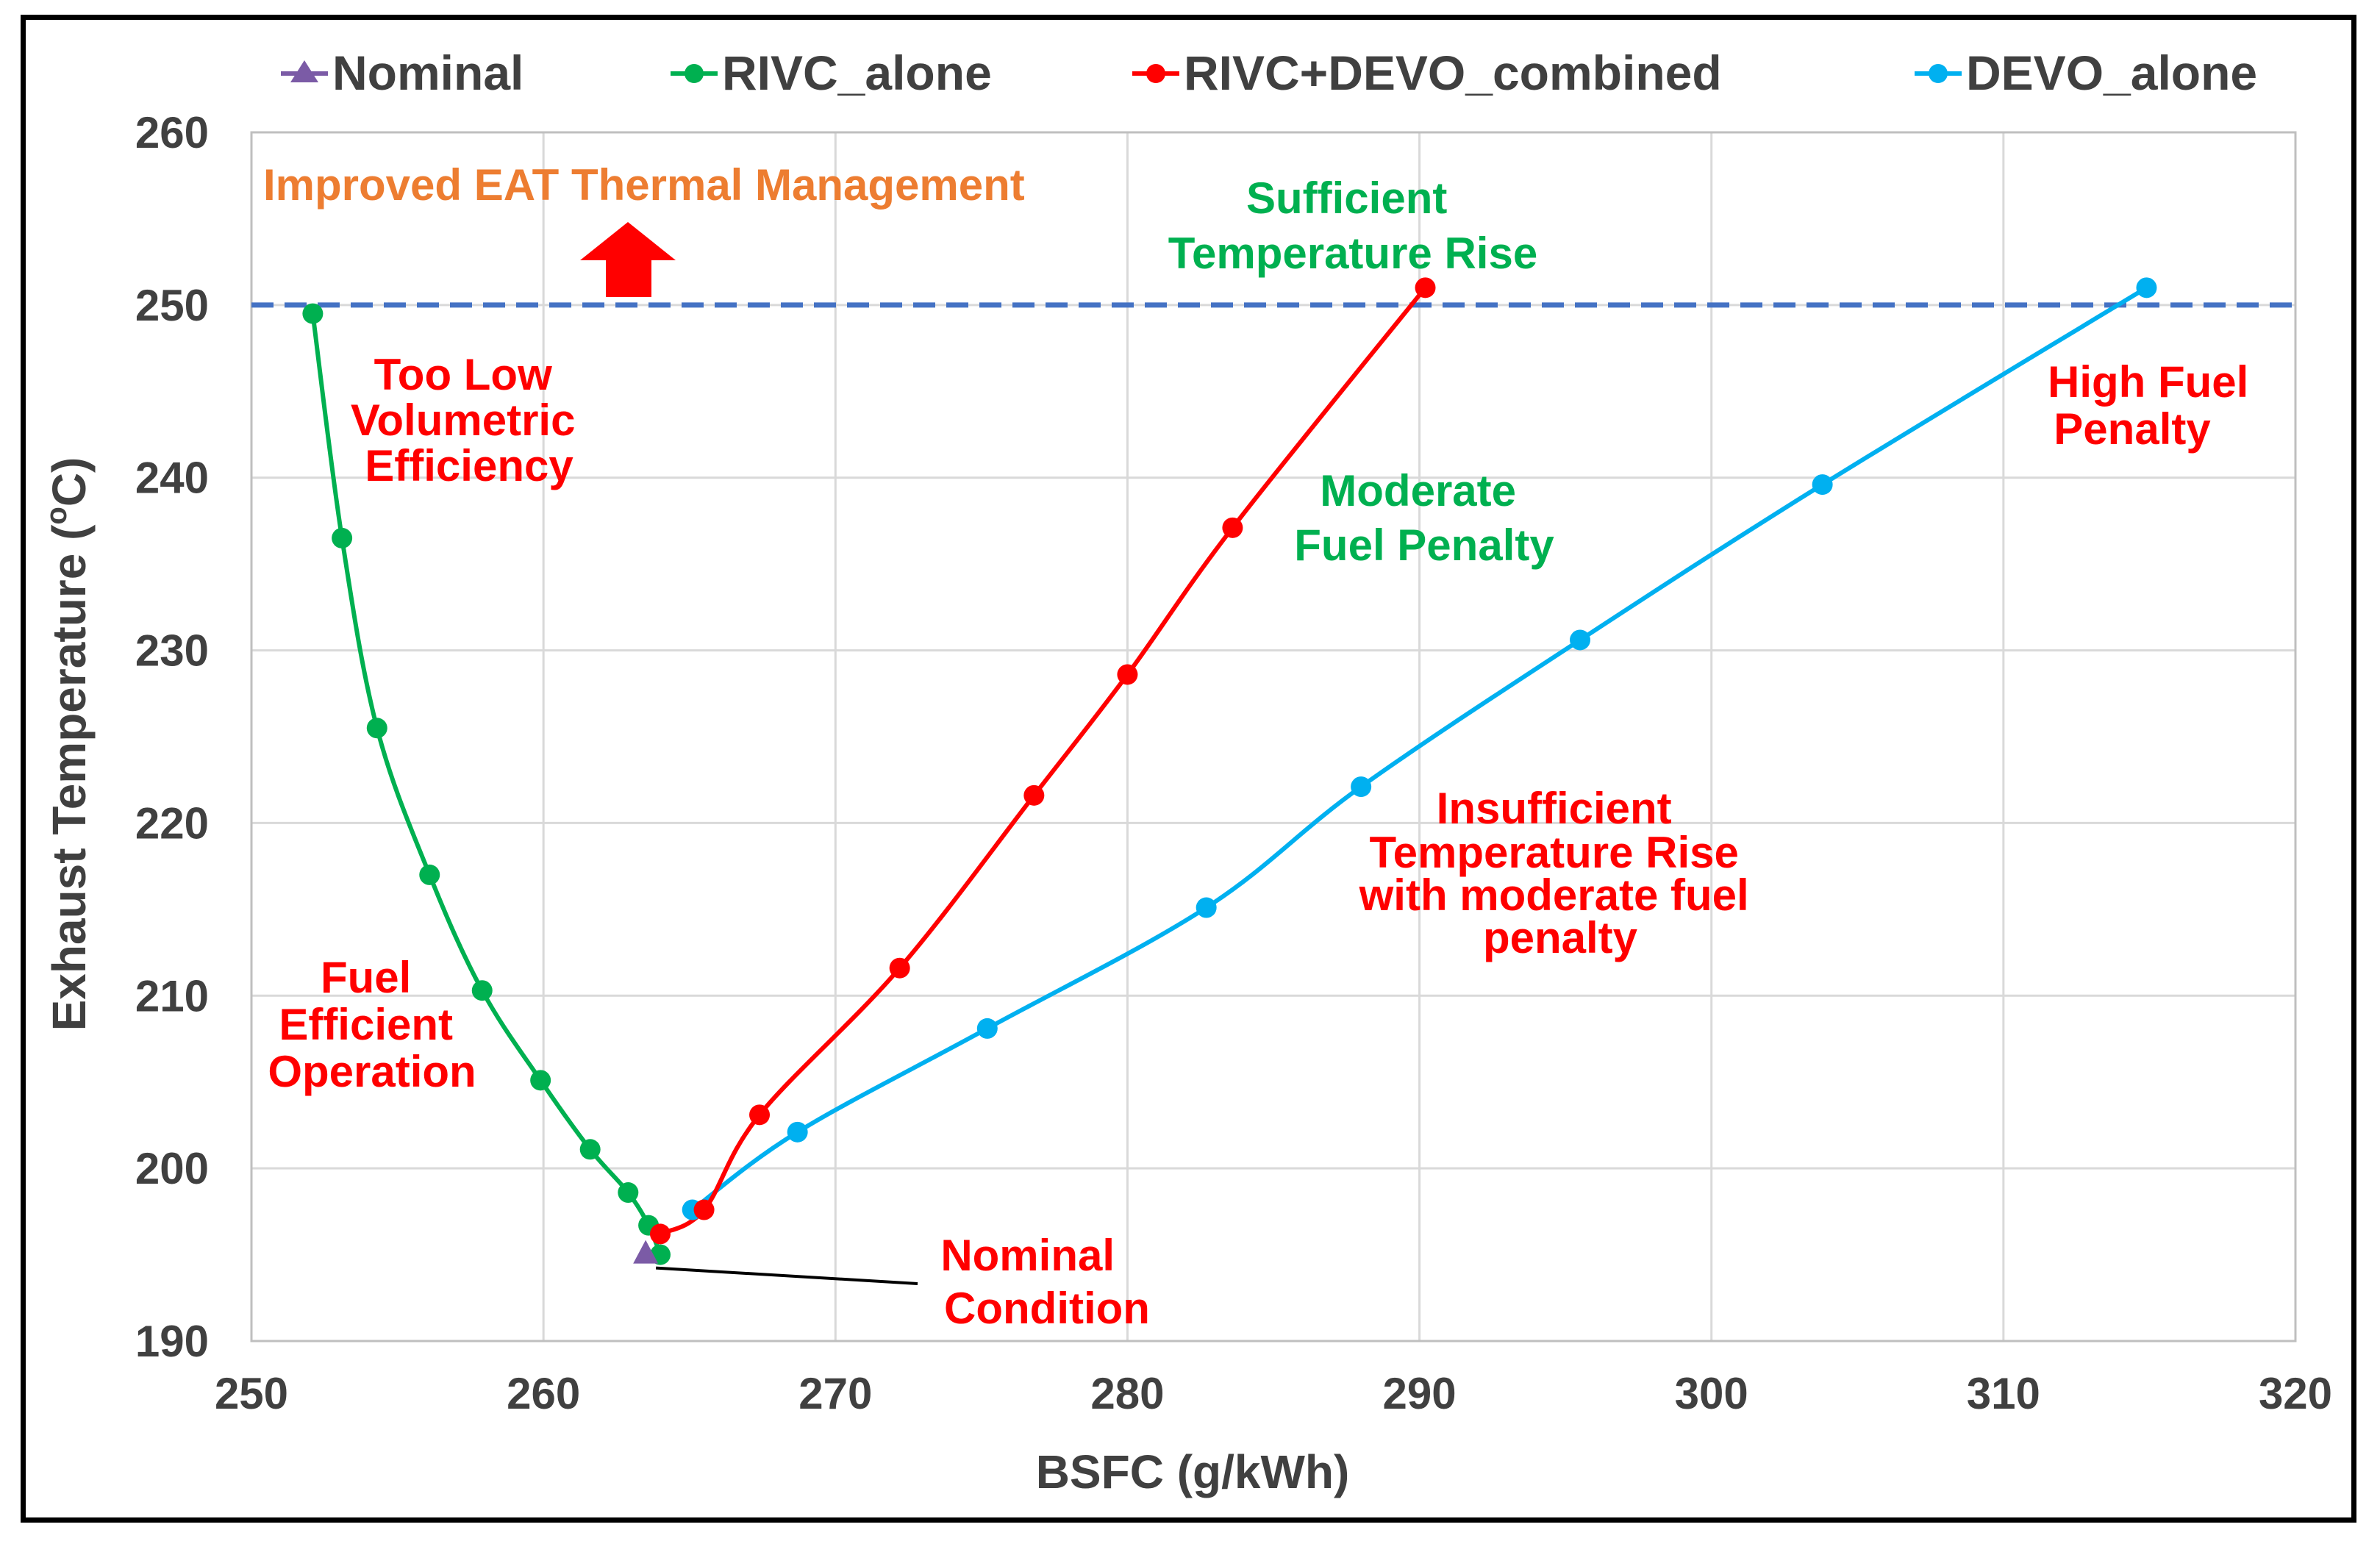 Image resolution: width=2380 pixels, height=1541 pixels. Describe the element at coordinates (172, 305) in the screenshot. I see `y-tick-label: 250` at that location.